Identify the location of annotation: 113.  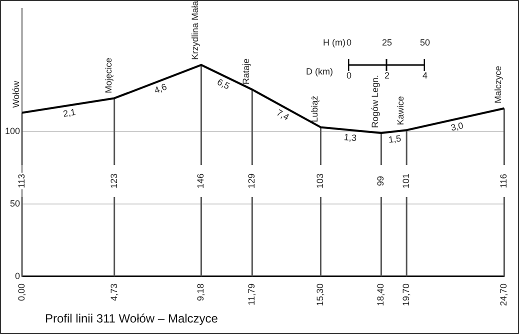
(21, 181).